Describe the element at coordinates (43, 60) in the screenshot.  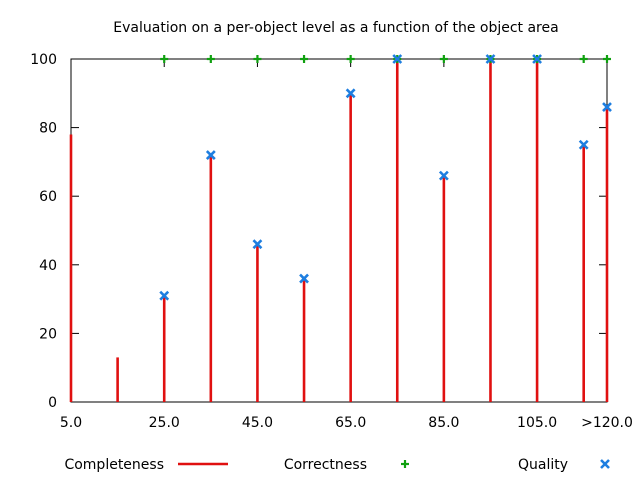
I see `y-tick-label: 100` at that location.